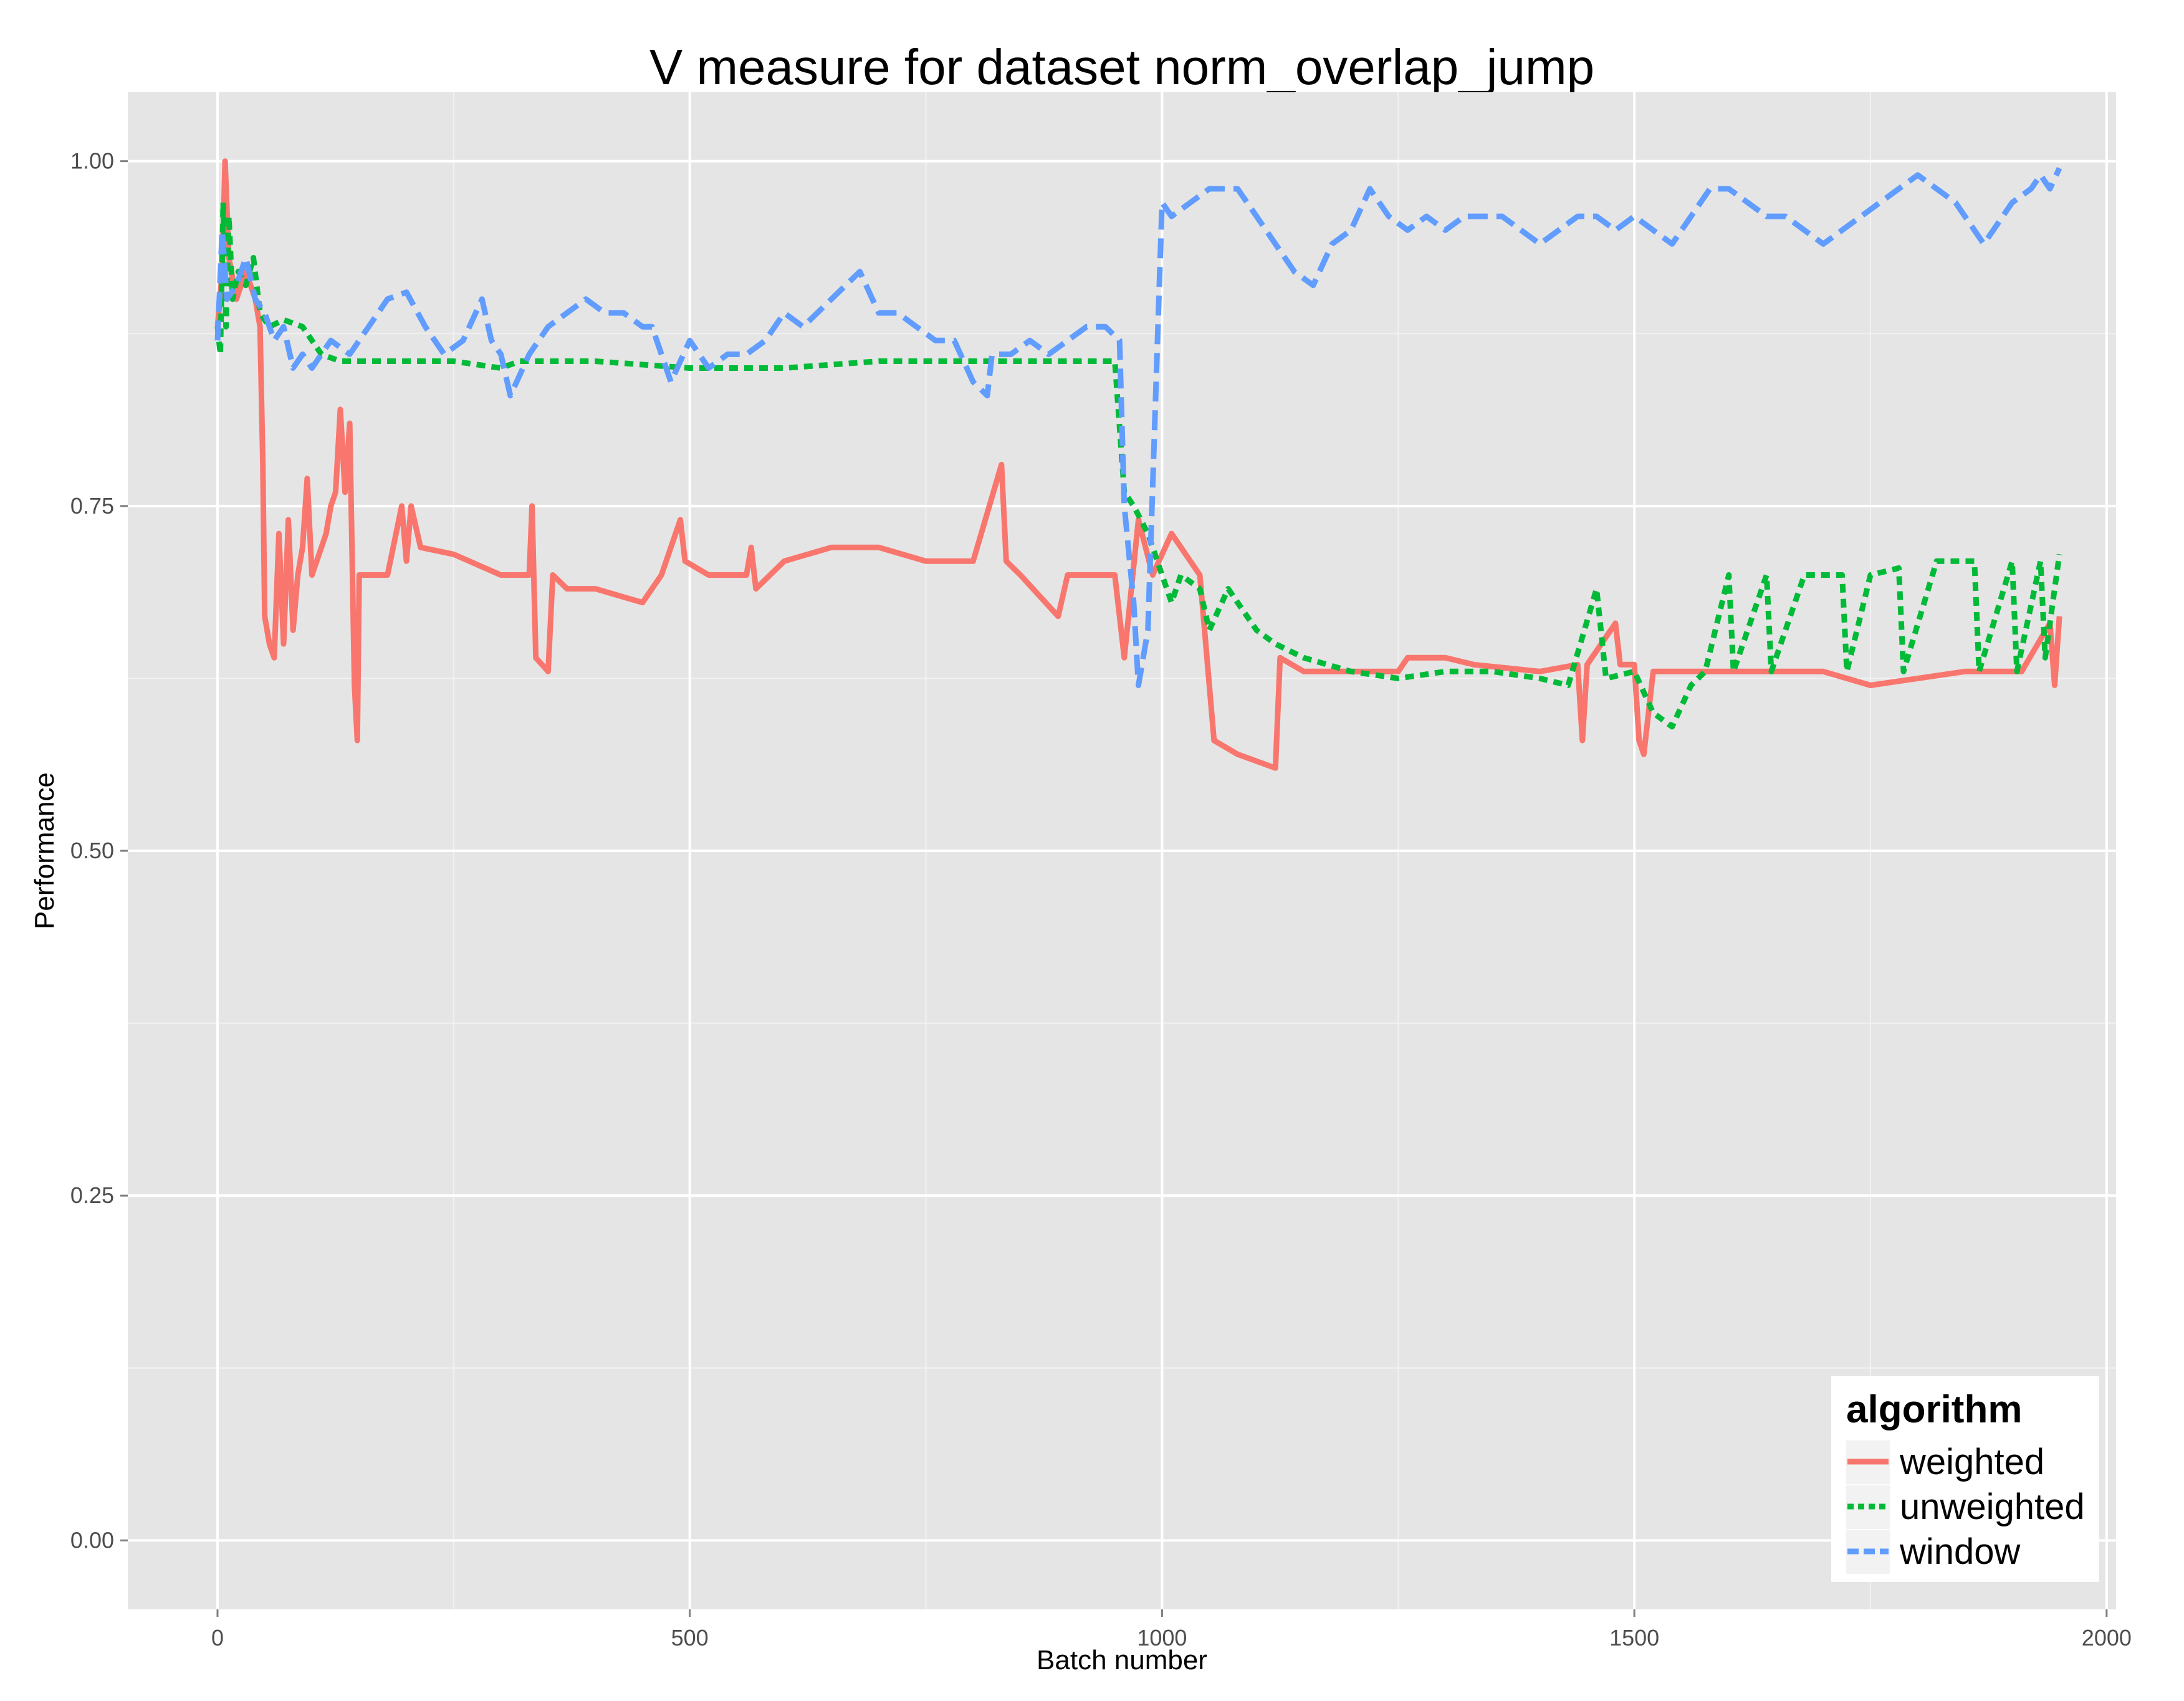  I want to click on x-axis-title: Batch number, so click(1122, 1660).